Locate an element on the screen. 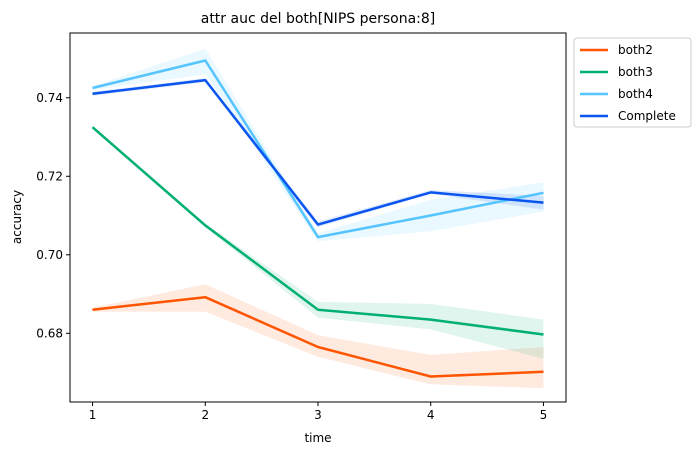 The height and width of the screenshot is (455, 700). legend: both2 both3 both4 Complete is located at coordinates (632, 82).